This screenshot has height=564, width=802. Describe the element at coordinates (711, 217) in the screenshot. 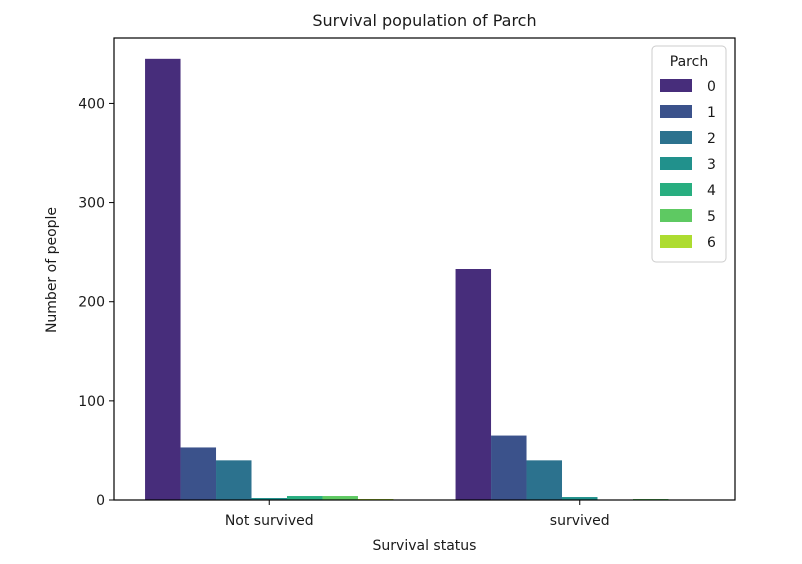

I see `legend-label-5: 5` at that location.